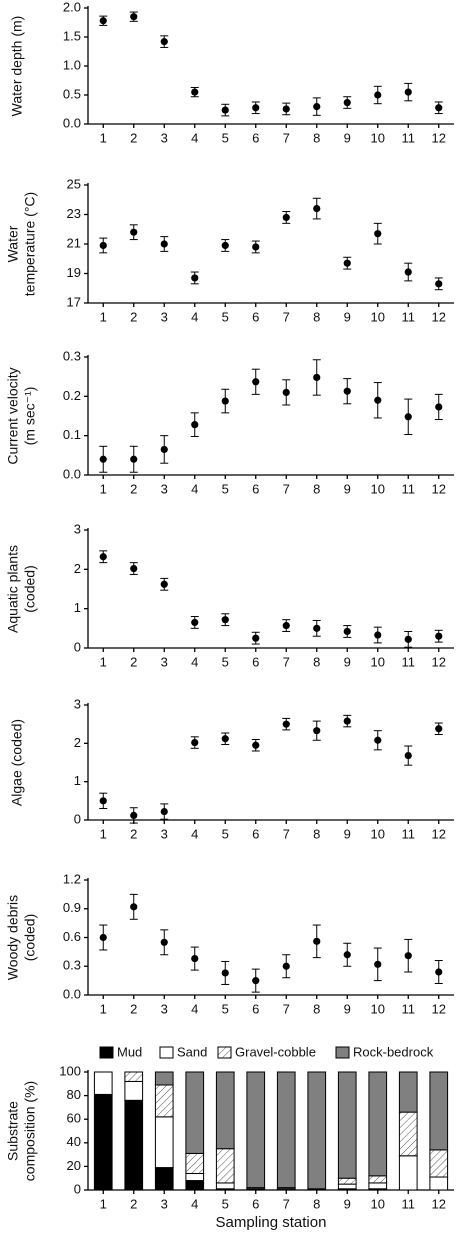 The width and height of the screenshot is (474, 1242). Describe the element at coordinates (77, 528) in the screenshot. I see `y-tick-label: 3` at that location.